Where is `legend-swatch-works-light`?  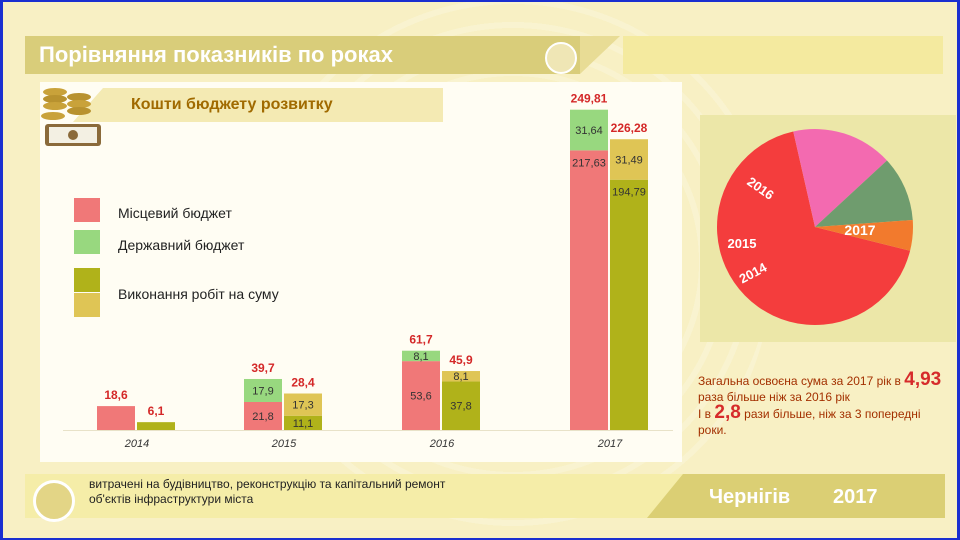 legend-swatch-works-light is located at coordinates (87, 305).